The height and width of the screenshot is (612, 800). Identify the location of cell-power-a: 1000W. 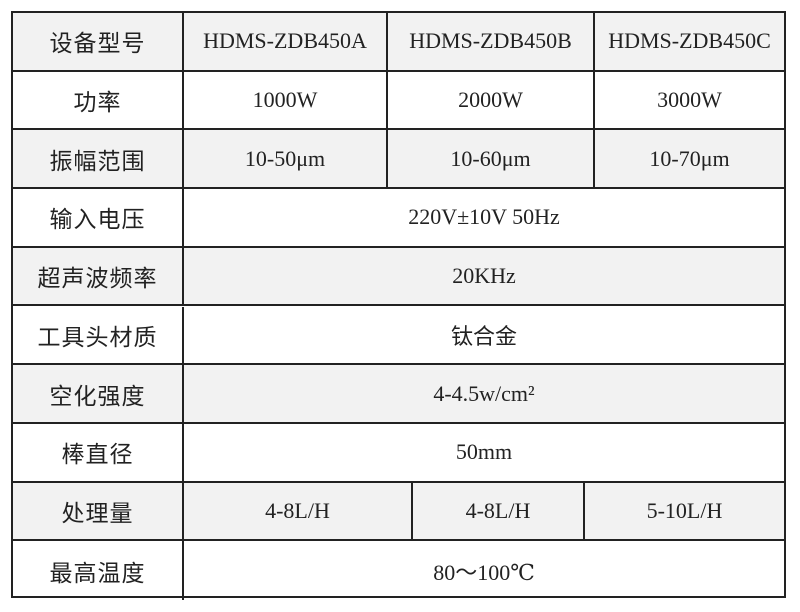
(285, 100).